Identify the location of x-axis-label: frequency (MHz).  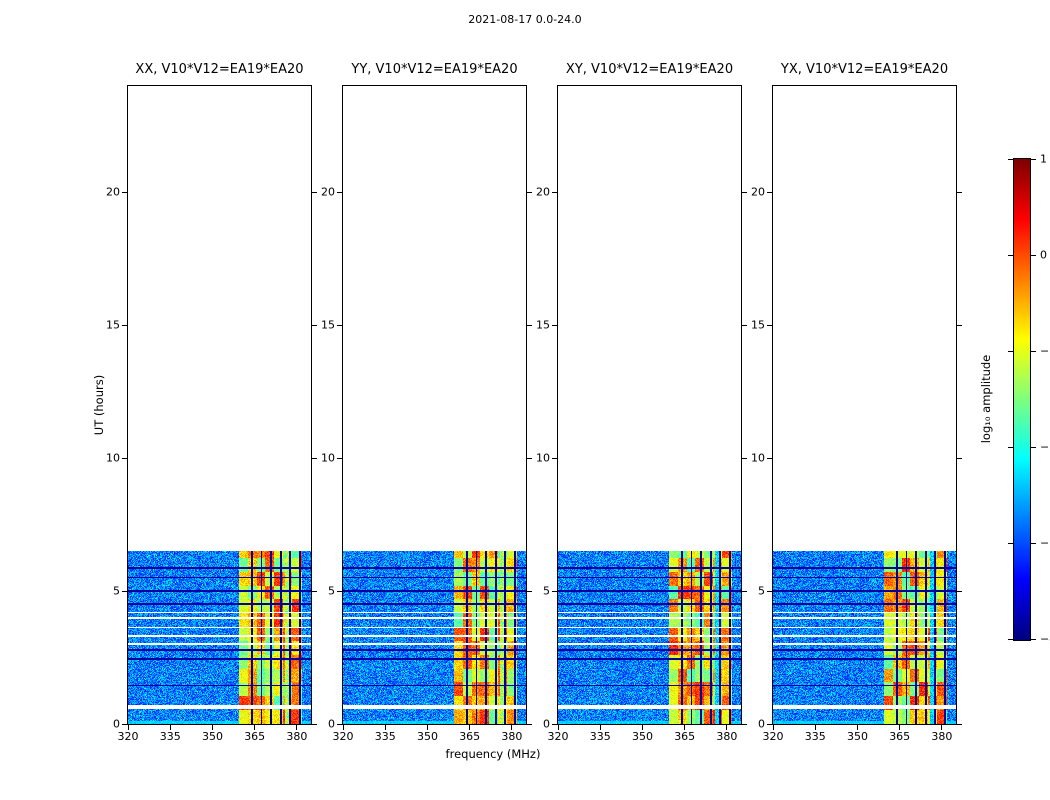
(493, 754).